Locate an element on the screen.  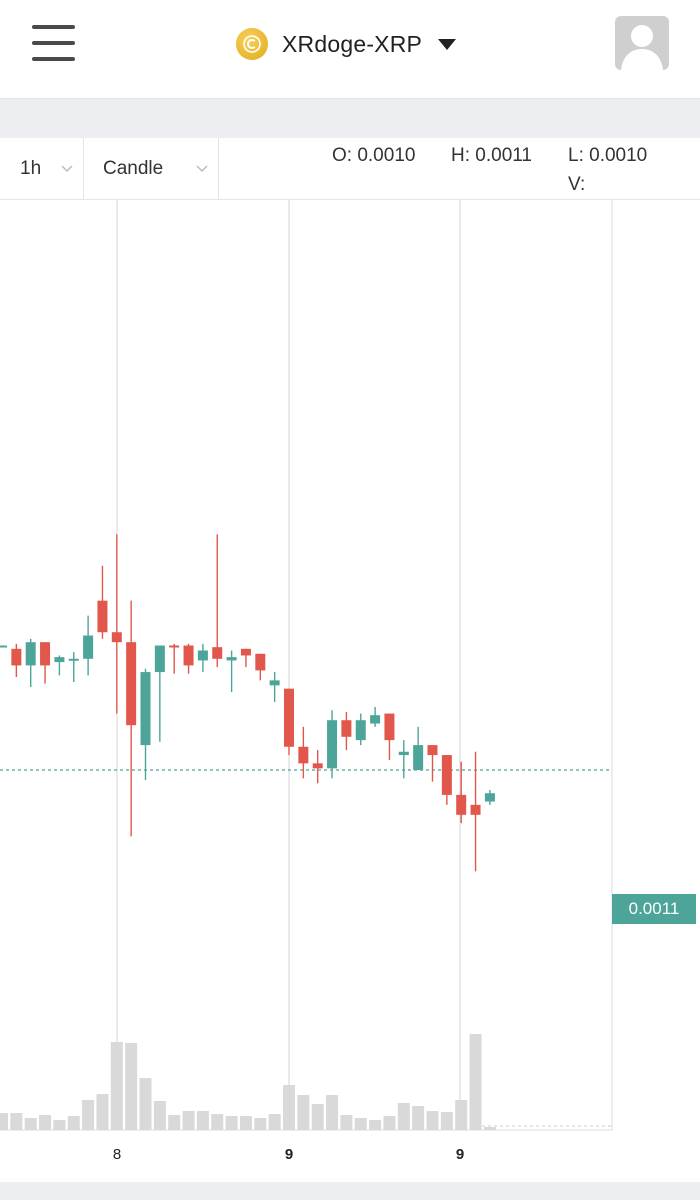
x-tick-label: 8 is located at coordinates (117, 1154).